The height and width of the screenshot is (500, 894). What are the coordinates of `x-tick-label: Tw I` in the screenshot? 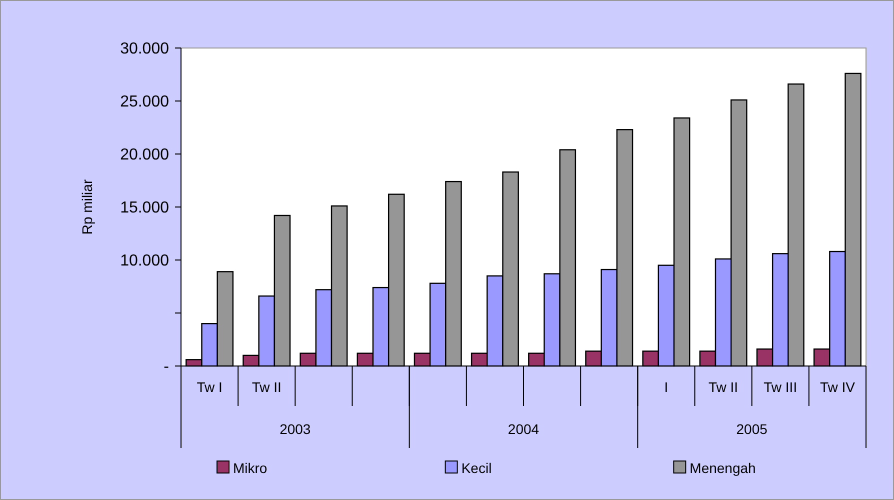 It's located at (209, 387).